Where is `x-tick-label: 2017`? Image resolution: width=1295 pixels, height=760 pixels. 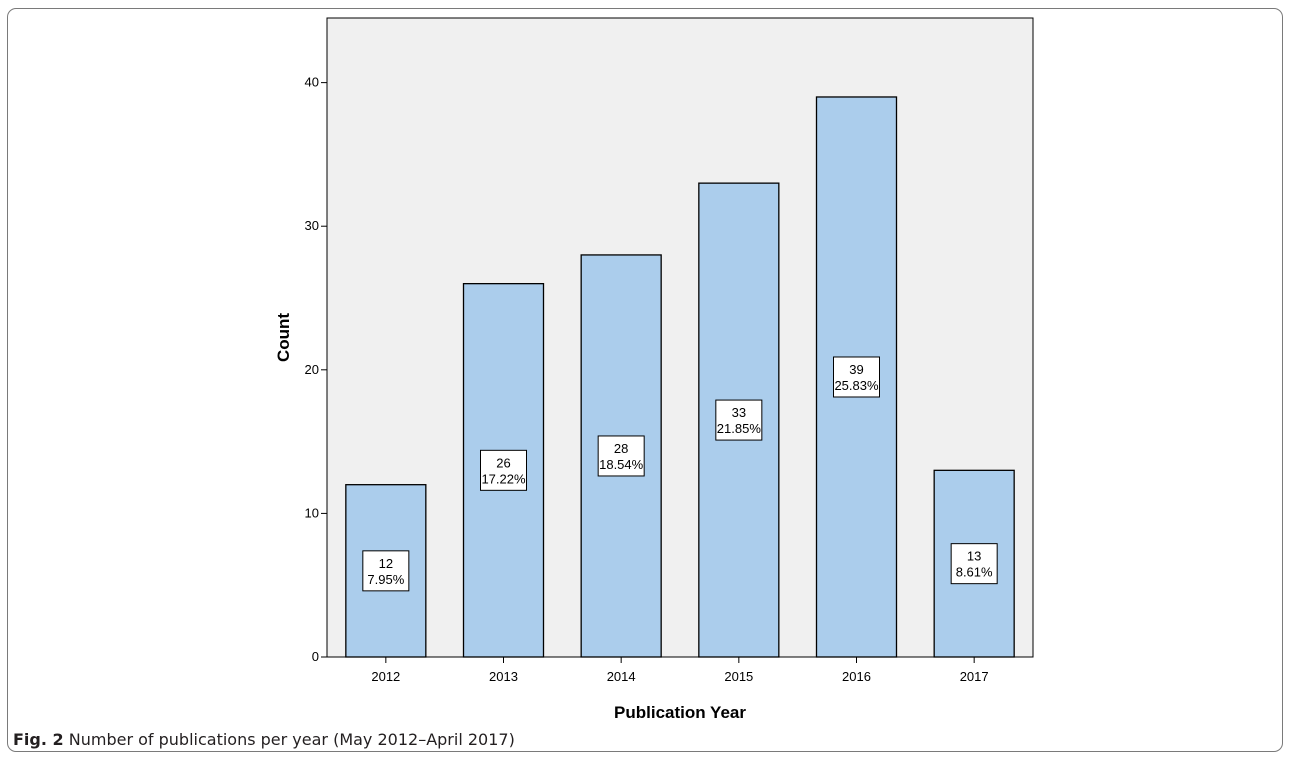
x-tick-label: 2017 is located at coordinates (974, 676).